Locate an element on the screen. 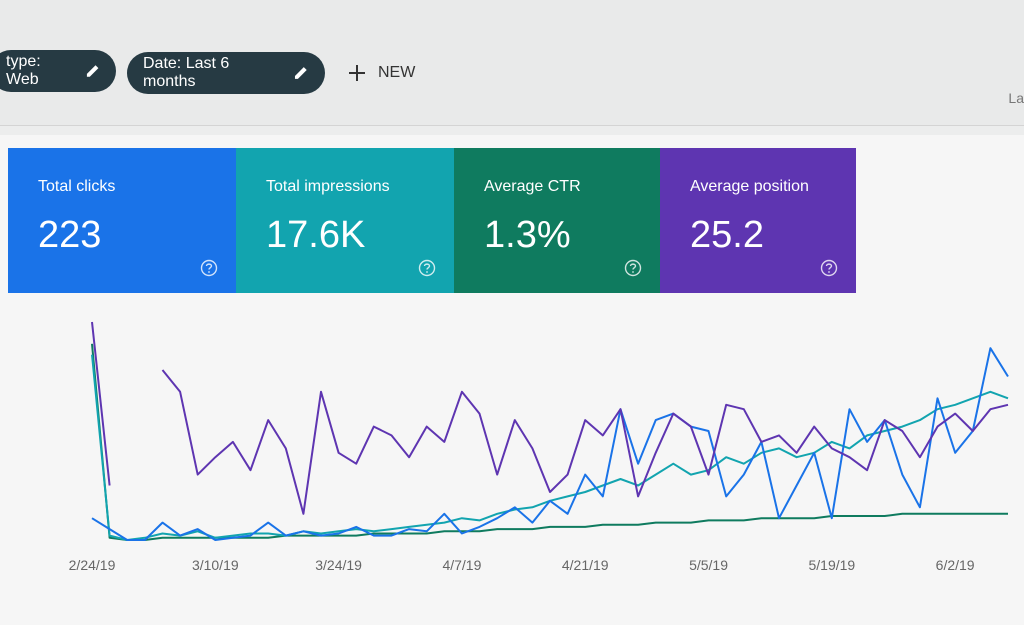 The width and height of the screenshot is (1024, 625). filter-chip: Date: Last 6 months is located at coordinates (226, 73).